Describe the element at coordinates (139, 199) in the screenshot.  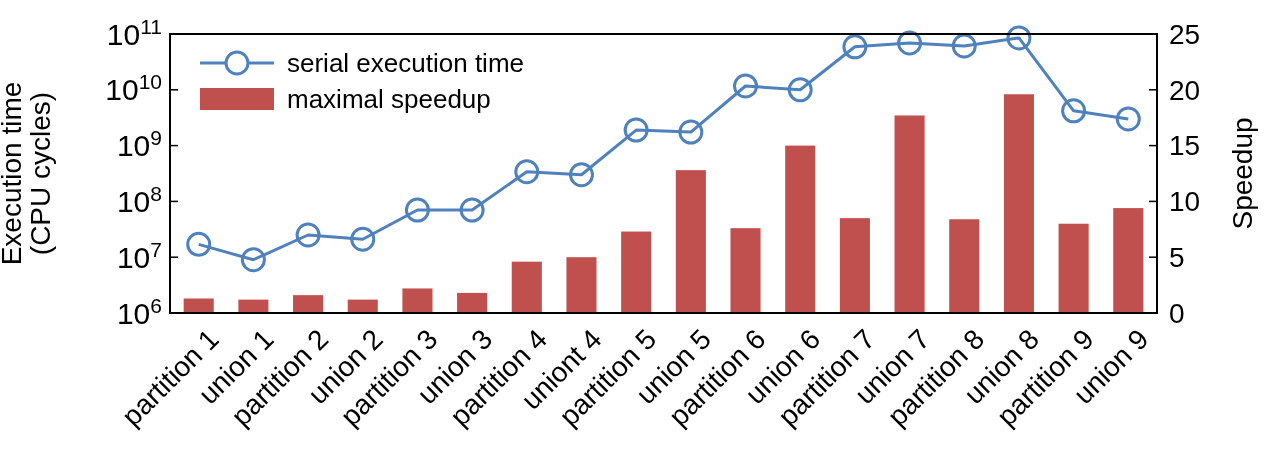
I see `y-tick-label: 10$^{8}$` at that location.